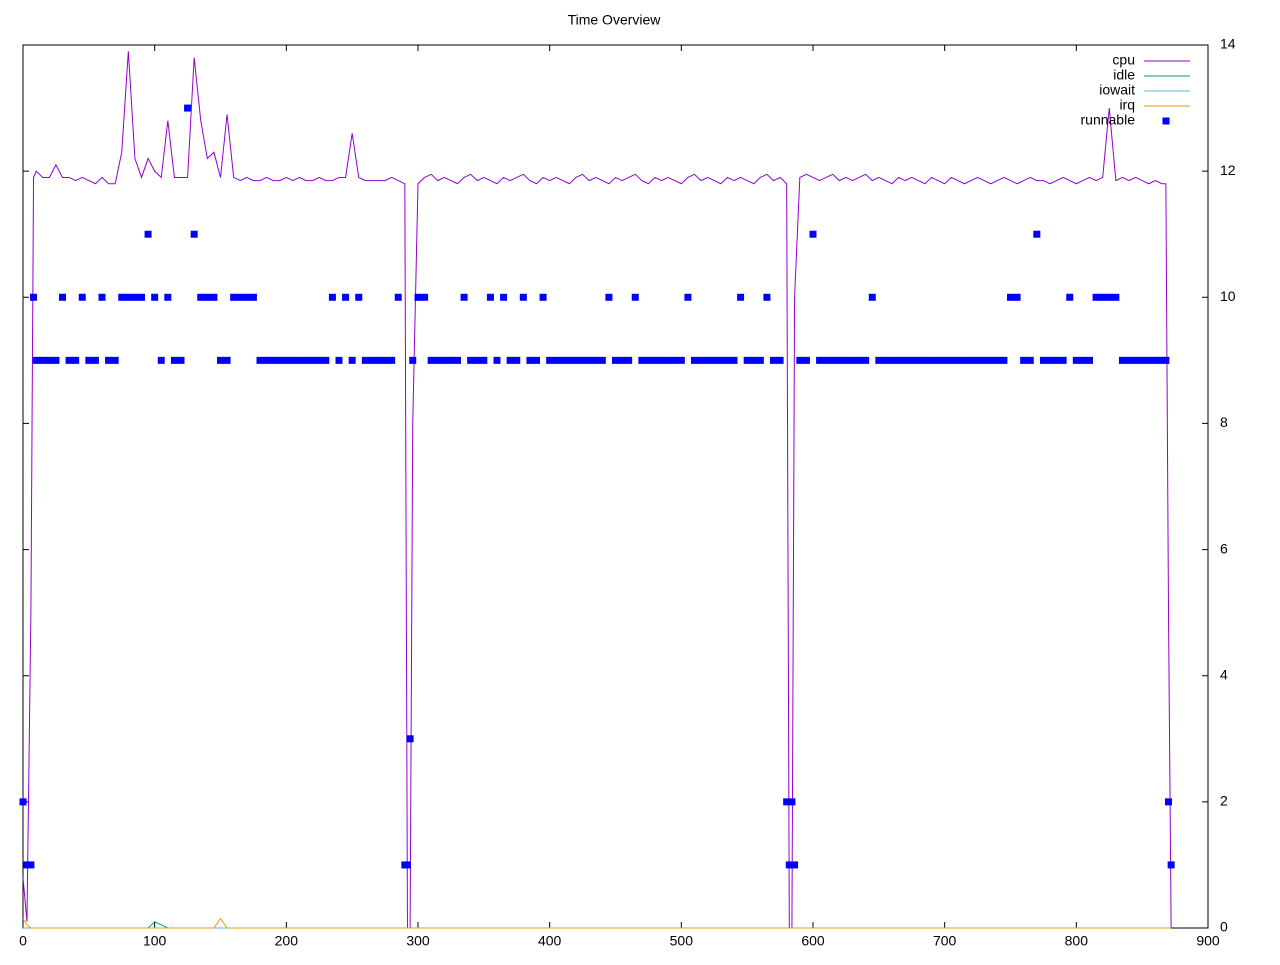 The height and width of the screenshot is (965, 1280). I want to click on x-tick-label: 0, so click(23, 941).